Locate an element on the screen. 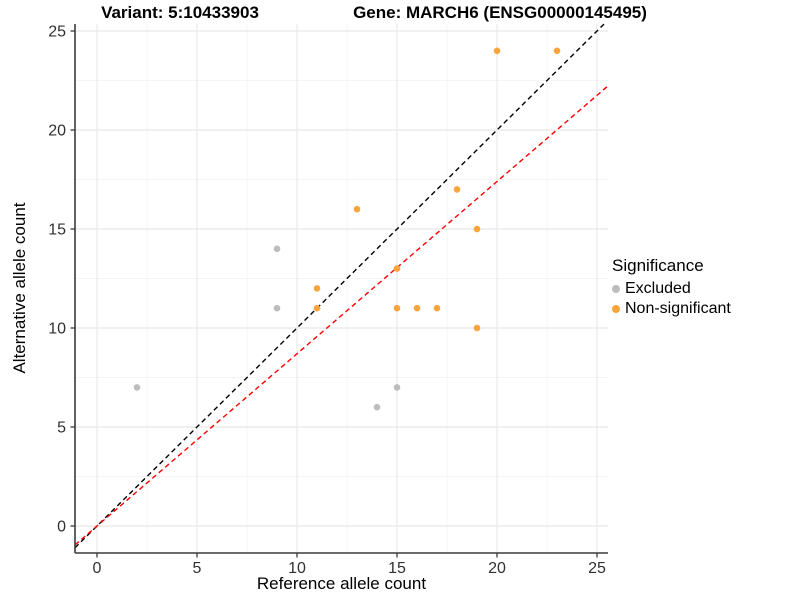 Image resolution: width=800 pixels, height=600 pixels. legend-item-label: Non-significant is located at coordinates (678, 308).